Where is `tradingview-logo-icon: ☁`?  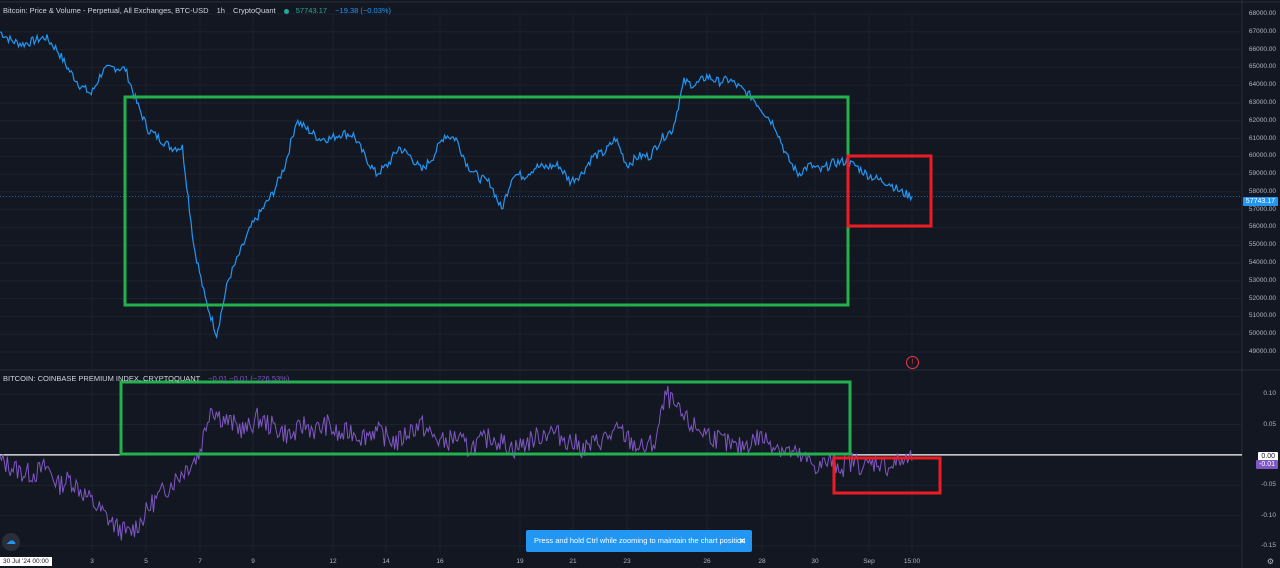 tradingview-logo-icon: ☁ is located at coordinates (11, 542).